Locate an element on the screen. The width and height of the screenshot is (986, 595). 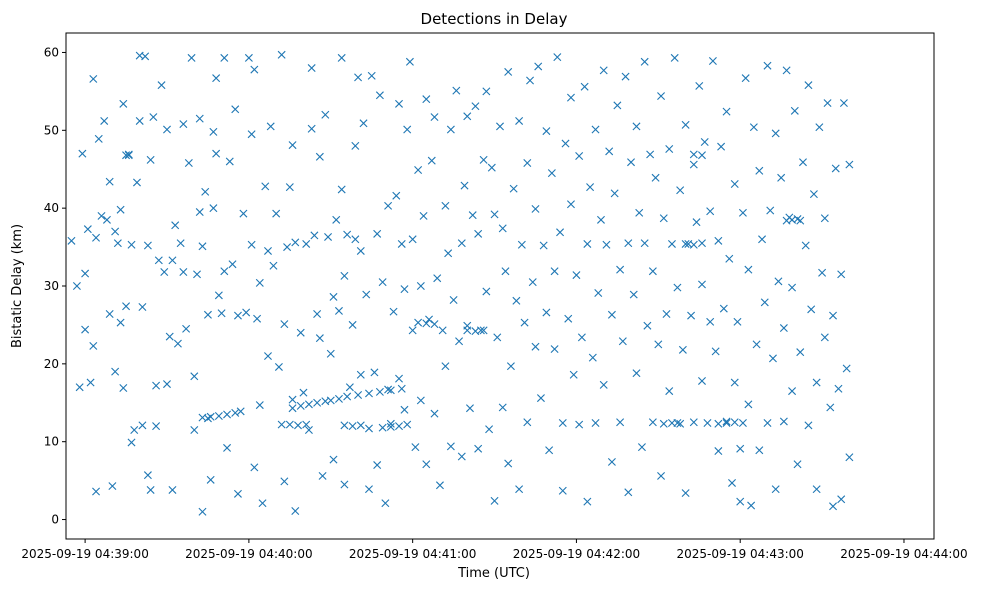
y-tick-label: 0 is located at coordinates (55, 520).